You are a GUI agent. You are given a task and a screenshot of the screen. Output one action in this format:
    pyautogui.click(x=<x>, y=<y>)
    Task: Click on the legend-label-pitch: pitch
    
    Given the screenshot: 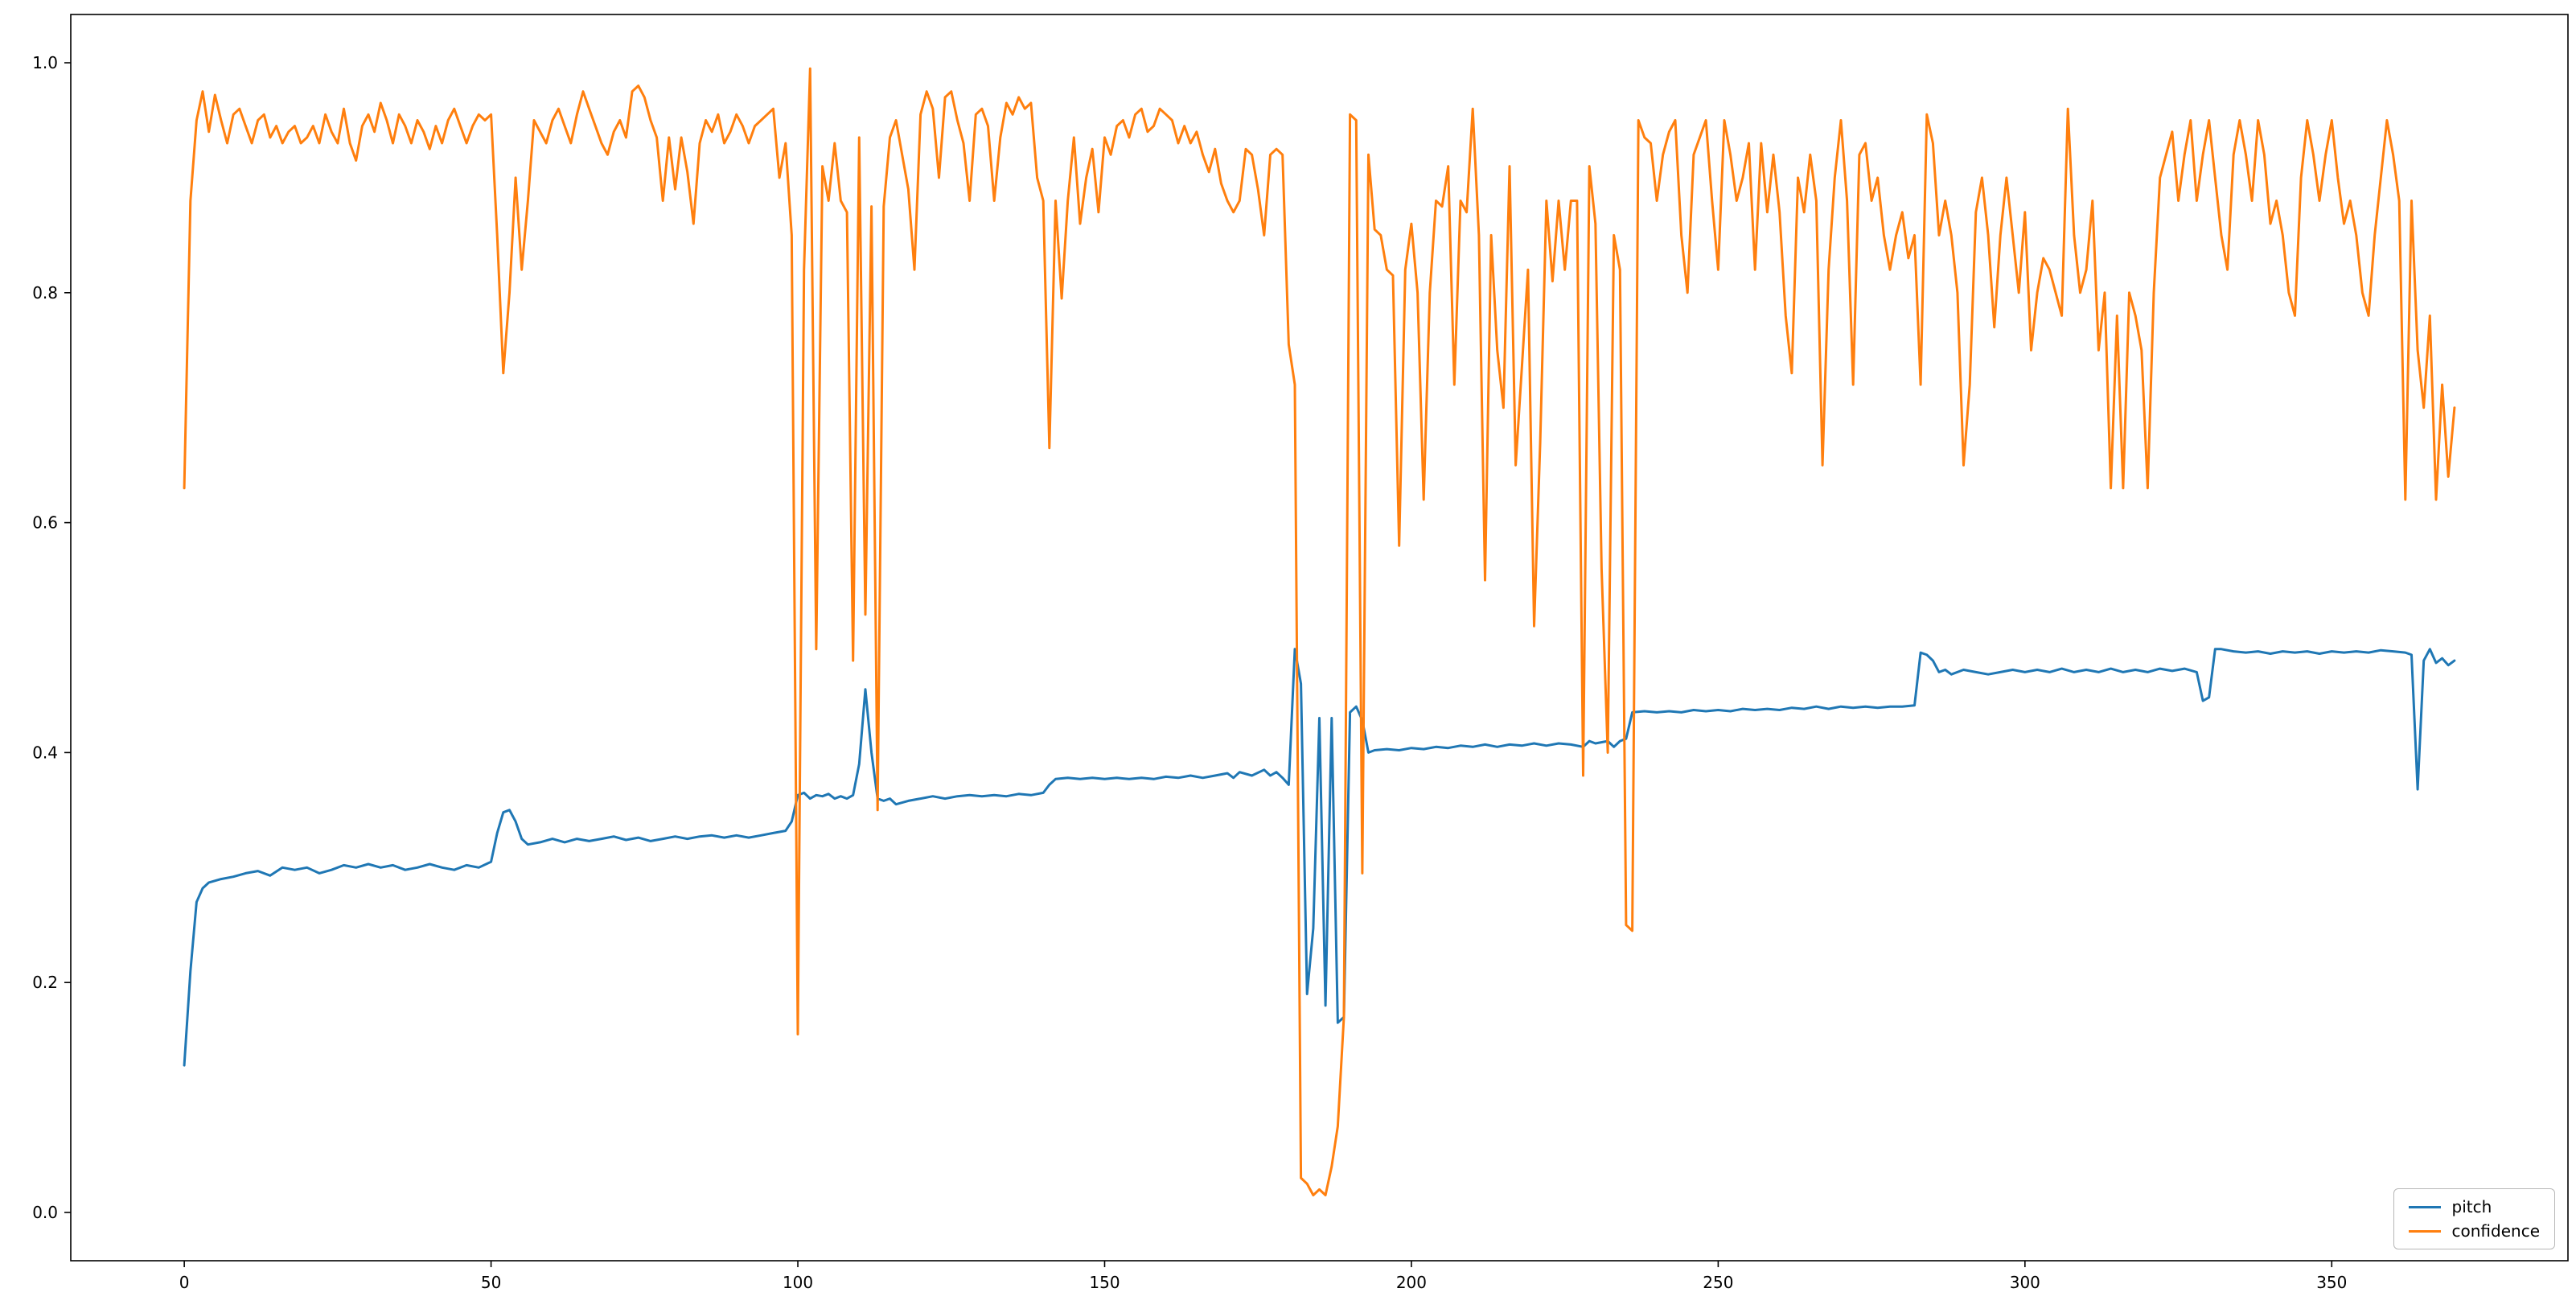 What is the action you would take?
    pyautogui.click(x=2471, y=1206)
    